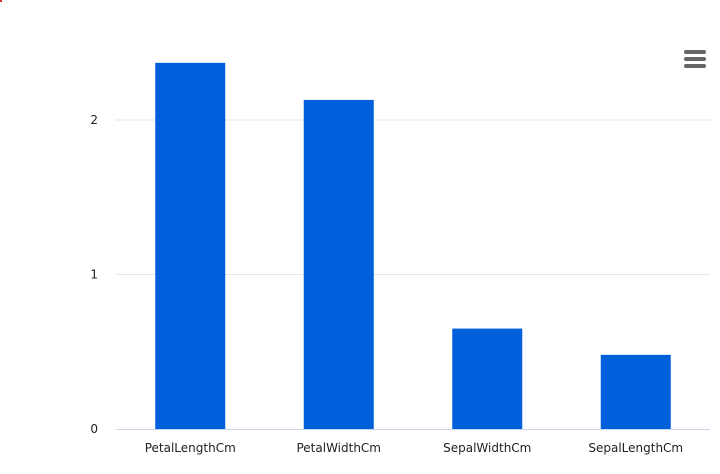 This screenshot has height=474, width=720. Describe the element at coordinates (94, 429) in the screenshot. I see `y-tick-label: 0` at that location.